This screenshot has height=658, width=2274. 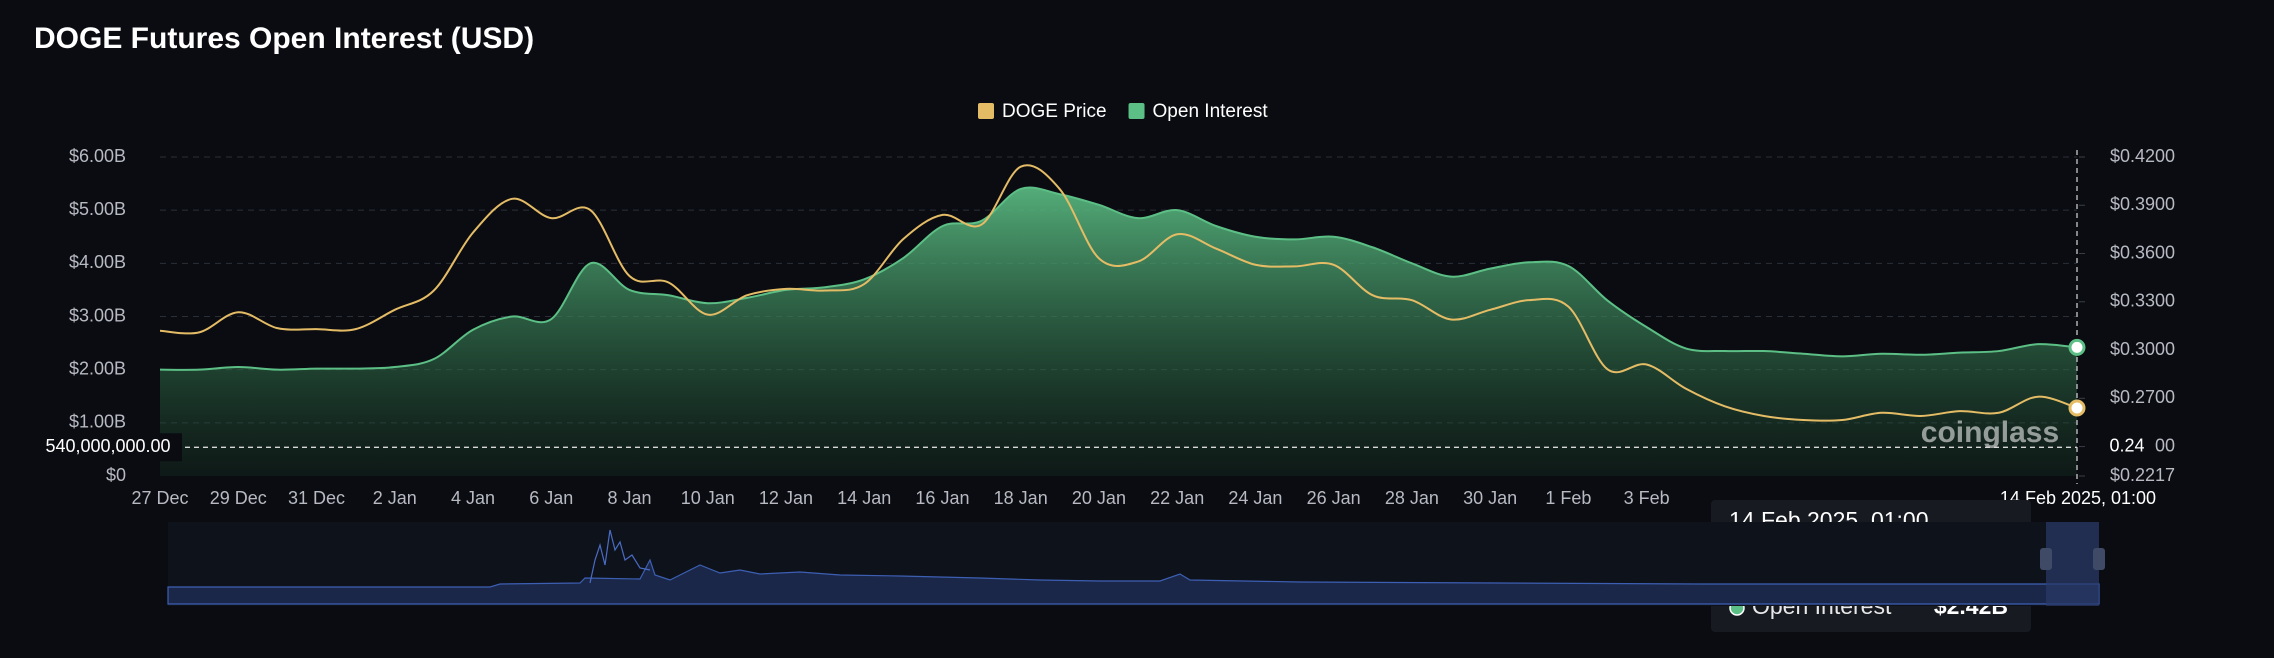 What do you see at coordinates (1133, 581) in the screenshot?
I see `navigator-area` at bounding box center [1133, 581].